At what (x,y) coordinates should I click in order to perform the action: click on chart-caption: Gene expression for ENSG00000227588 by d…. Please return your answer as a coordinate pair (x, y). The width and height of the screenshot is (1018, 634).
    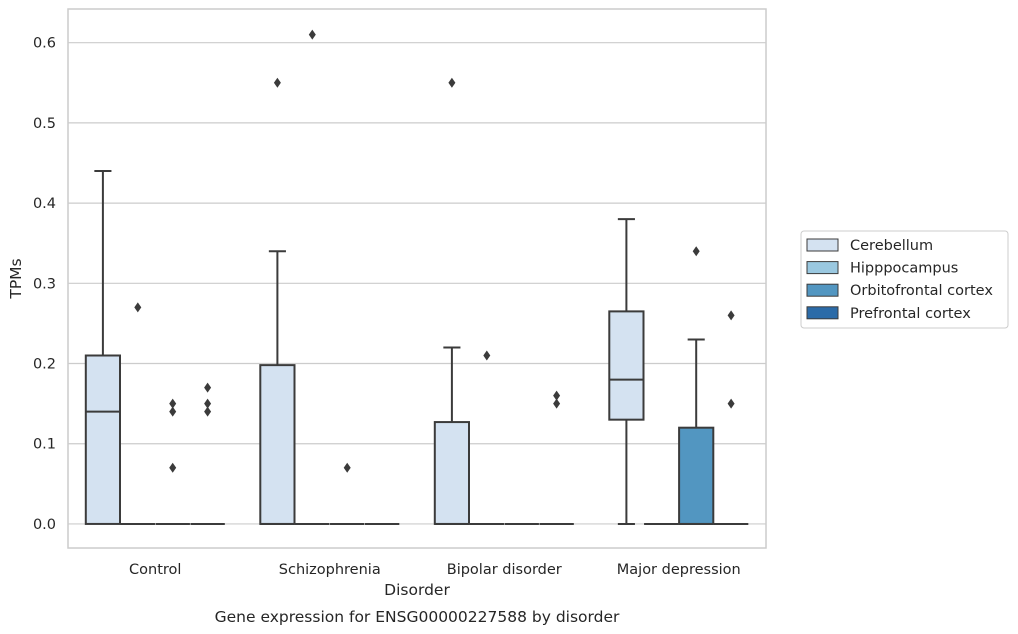
    Looking at the image, I should click on (417, 617).